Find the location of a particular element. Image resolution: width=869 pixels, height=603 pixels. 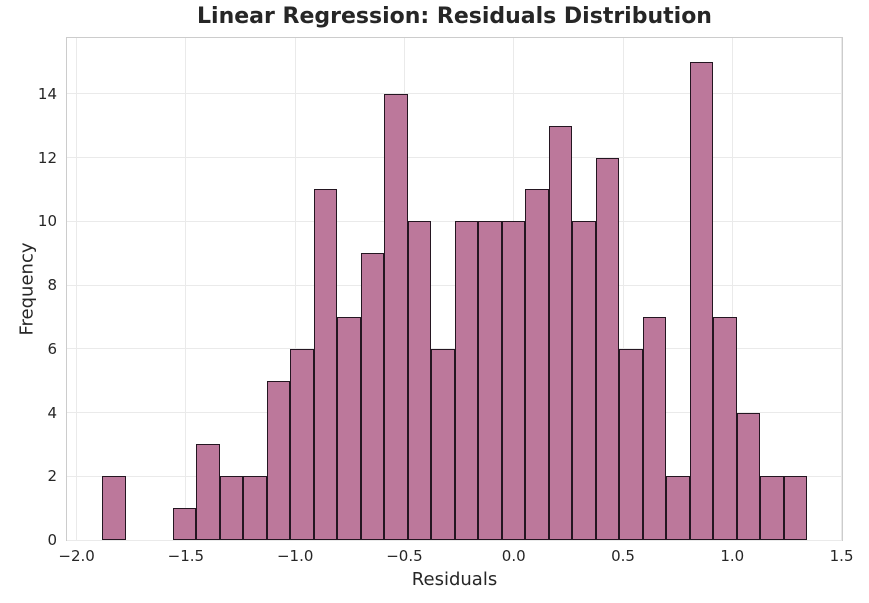

x-tick-label: 0.5 is located at coordinates (623, 556).